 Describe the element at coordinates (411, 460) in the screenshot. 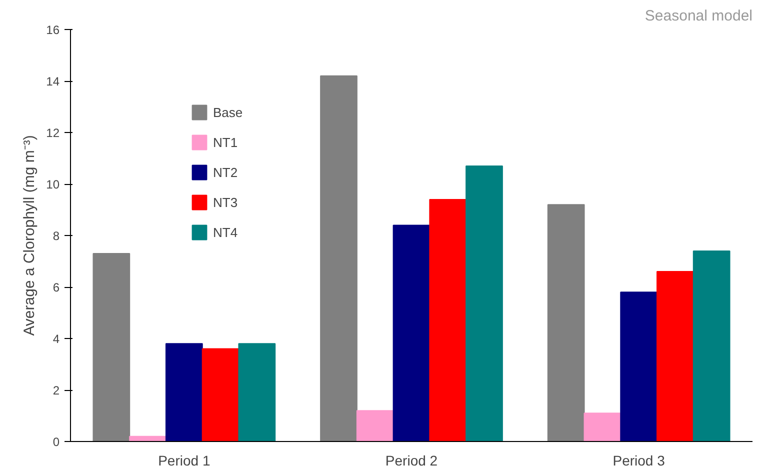

I see `x-tick-label: Period 2` at that location.